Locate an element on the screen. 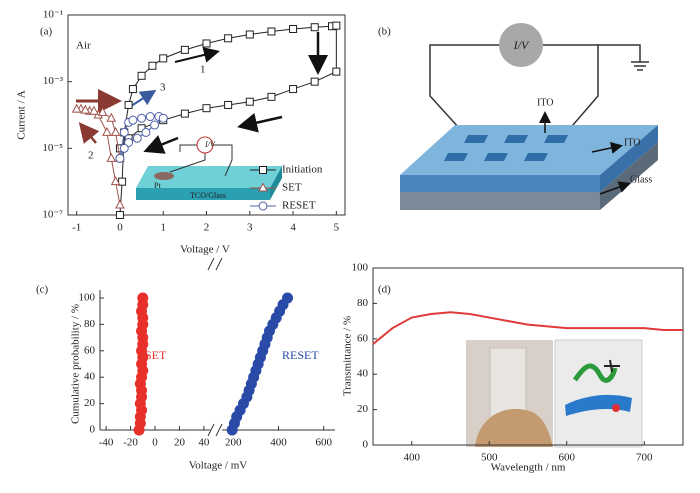  y-tick-label: 10⁻¹ is located at coordinates (53, 15).